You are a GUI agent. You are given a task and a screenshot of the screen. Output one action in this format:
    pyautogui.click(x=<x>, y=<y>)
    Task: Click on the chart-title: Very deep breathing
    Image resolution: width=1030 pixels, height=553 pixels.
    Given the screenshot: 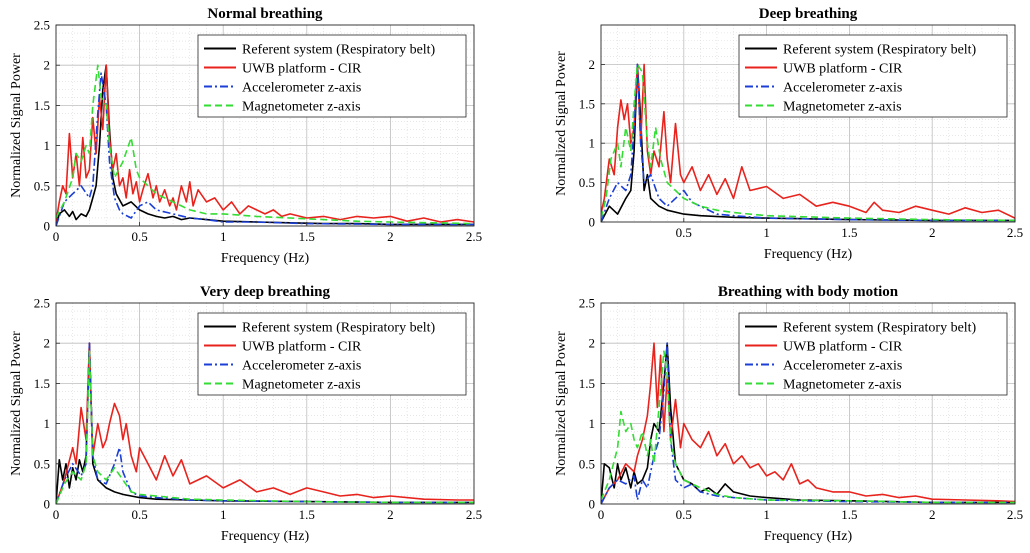 What is the action you would take?
    pyautogui.click(x=265, y=292)
    